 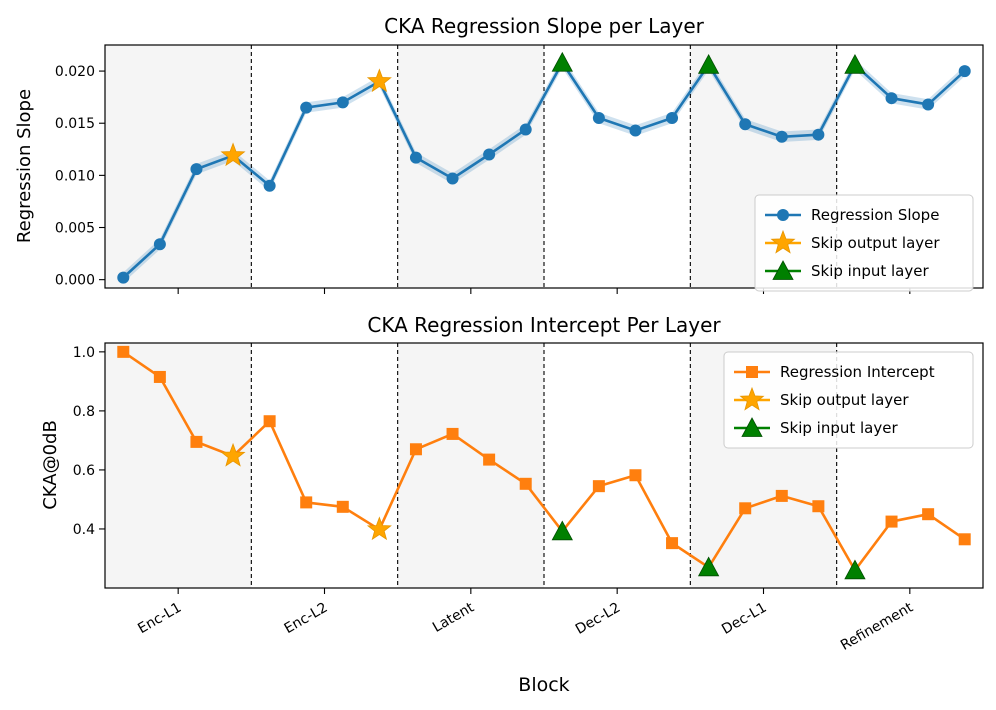 What do you see at coordinates (84, 530) in the screenshot?
I see `y-tick-label: 0.4` at bounding box center [84, 530].